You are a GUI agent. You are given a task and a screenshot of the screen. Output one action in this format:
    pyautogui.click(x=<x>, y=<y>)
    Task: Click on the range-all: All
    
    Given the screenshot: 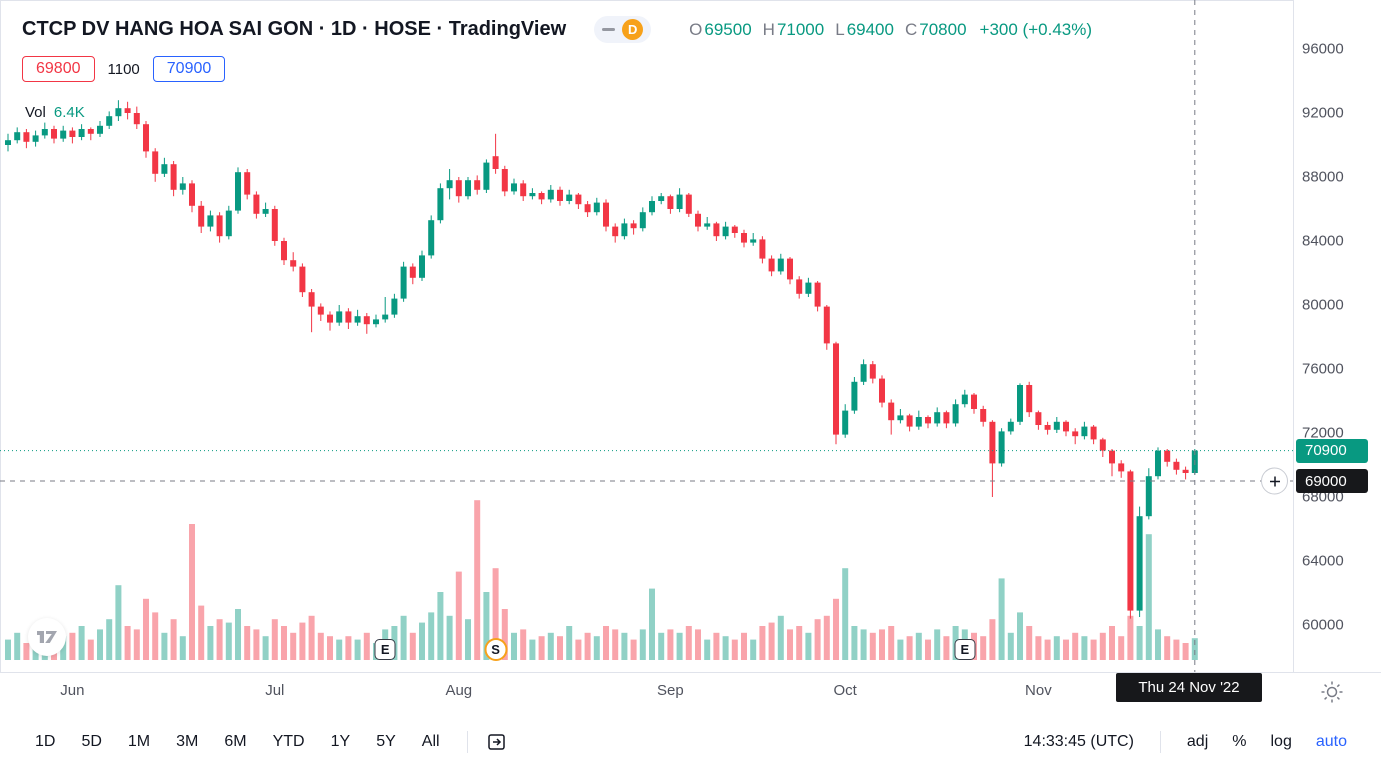 What is the action you would take?
    pyautogui.click(x=430, y=741)
    